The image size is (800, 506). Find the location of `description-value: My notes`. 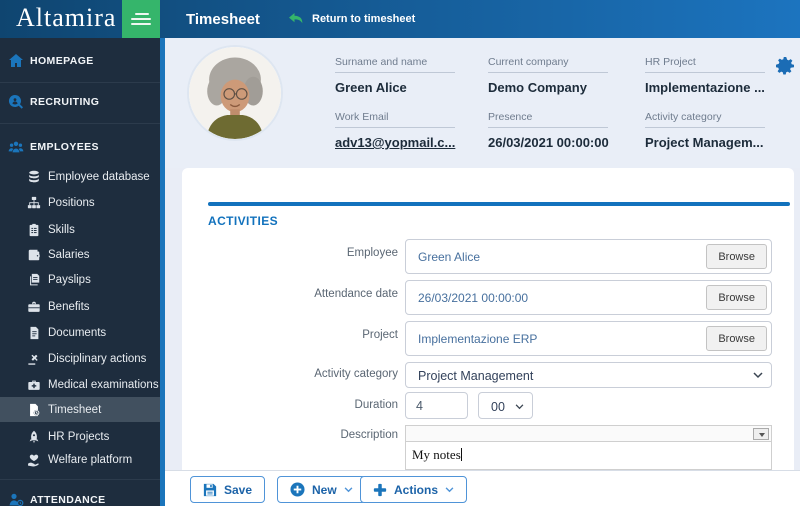

description-value: My notes is located at coordinates (436, 454).